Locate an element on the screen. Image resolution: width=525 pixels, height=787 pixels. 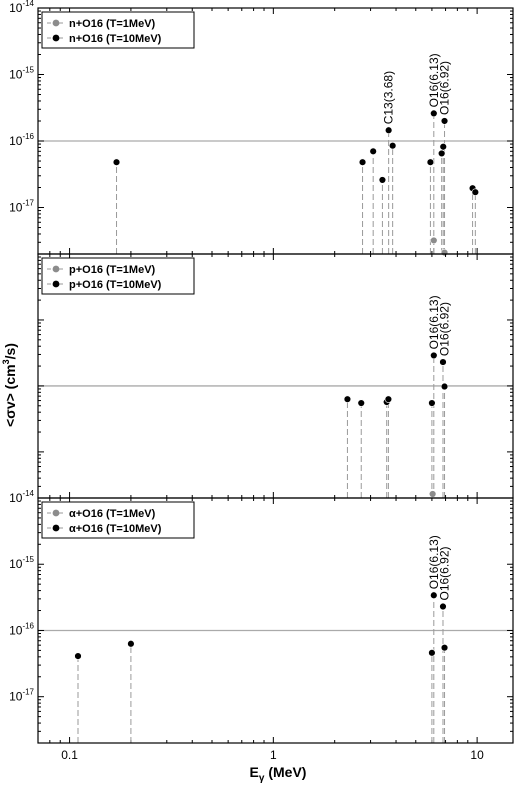
legend: n+O16 (T=1MeV) n+O16 (T=10MeV) is located at coordinates (118, 30).